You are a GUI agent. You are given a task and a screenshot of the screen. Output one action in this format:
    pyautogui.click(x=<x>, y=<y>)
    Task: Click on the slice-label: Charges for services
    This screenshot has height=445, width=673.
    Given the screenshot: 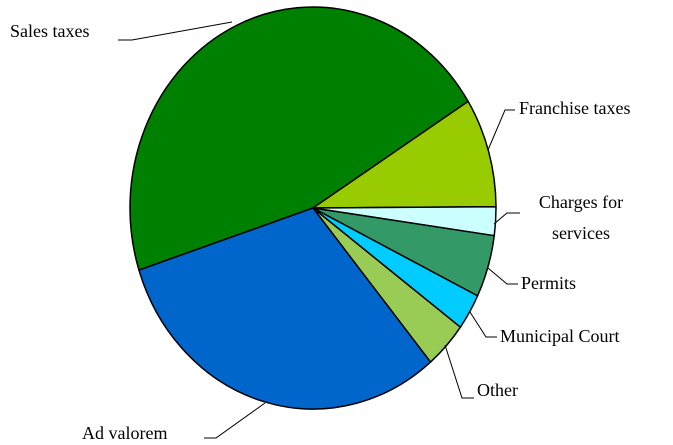 What is the action you would take?
    pyautogui.click(x=581, y=217)
    